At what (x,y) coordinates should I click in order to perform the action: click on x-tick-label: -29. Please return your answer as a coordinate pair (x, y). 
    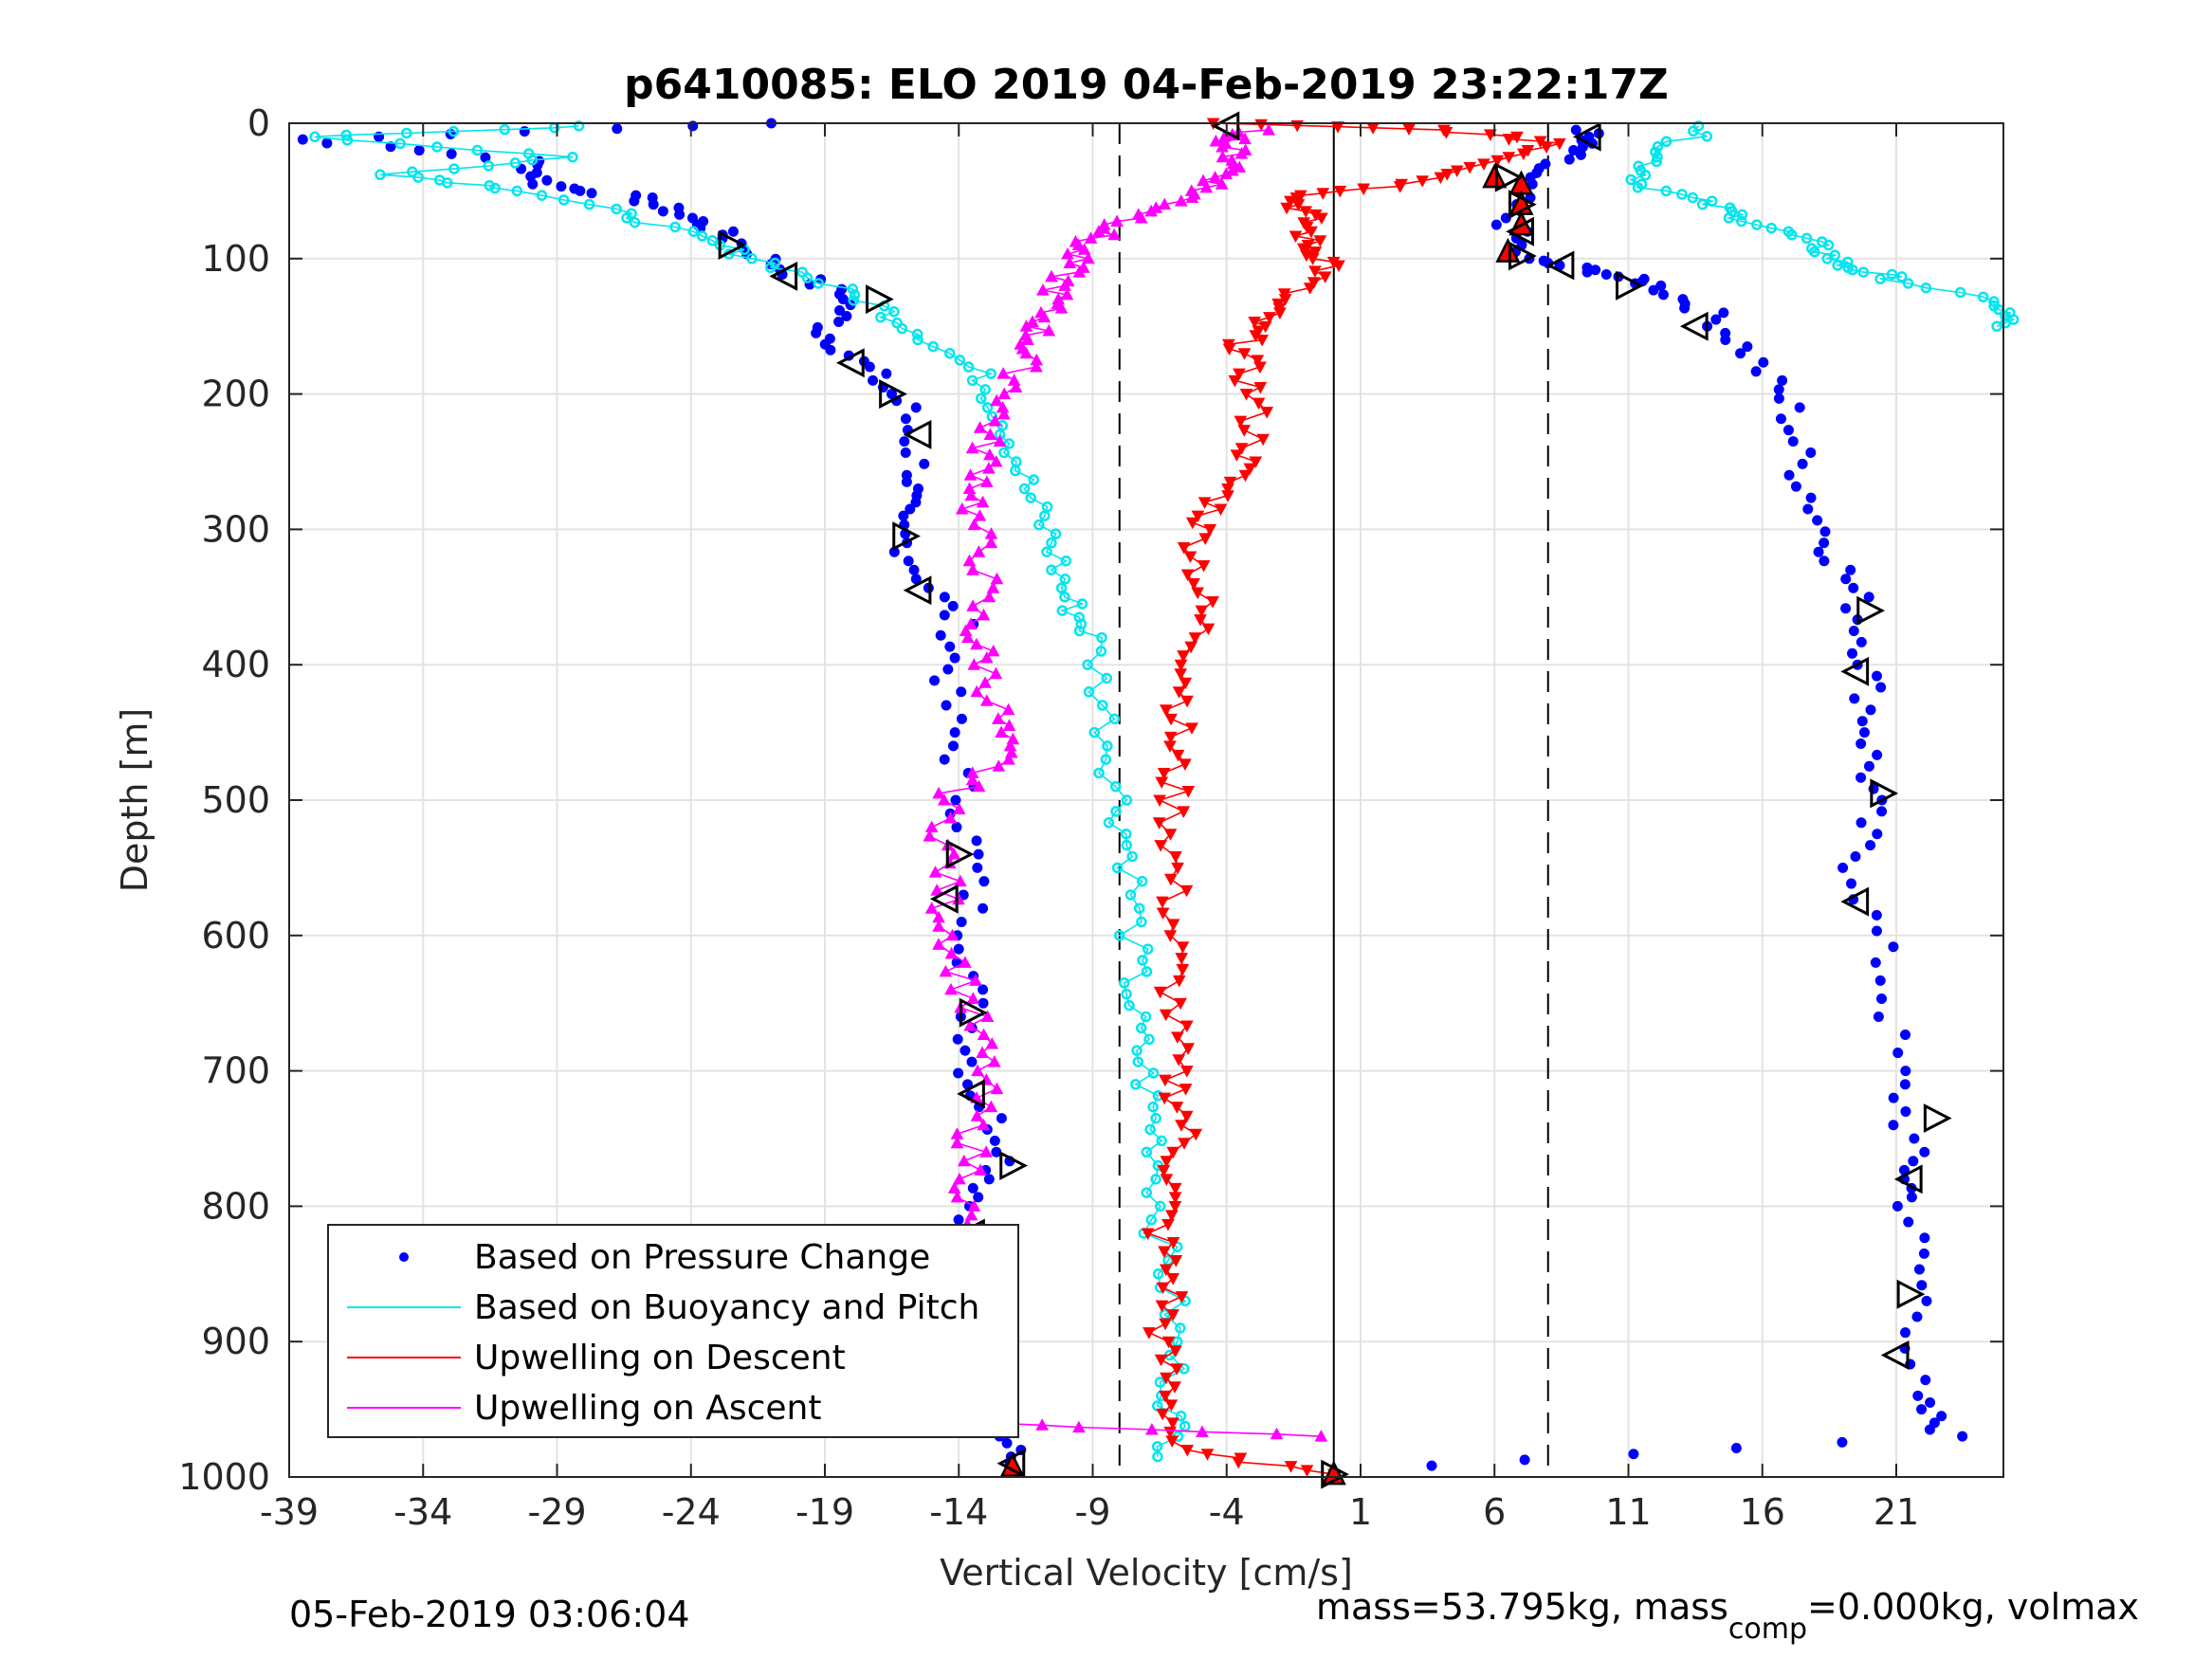
    Looking at the image, I should click on (556, 1512).